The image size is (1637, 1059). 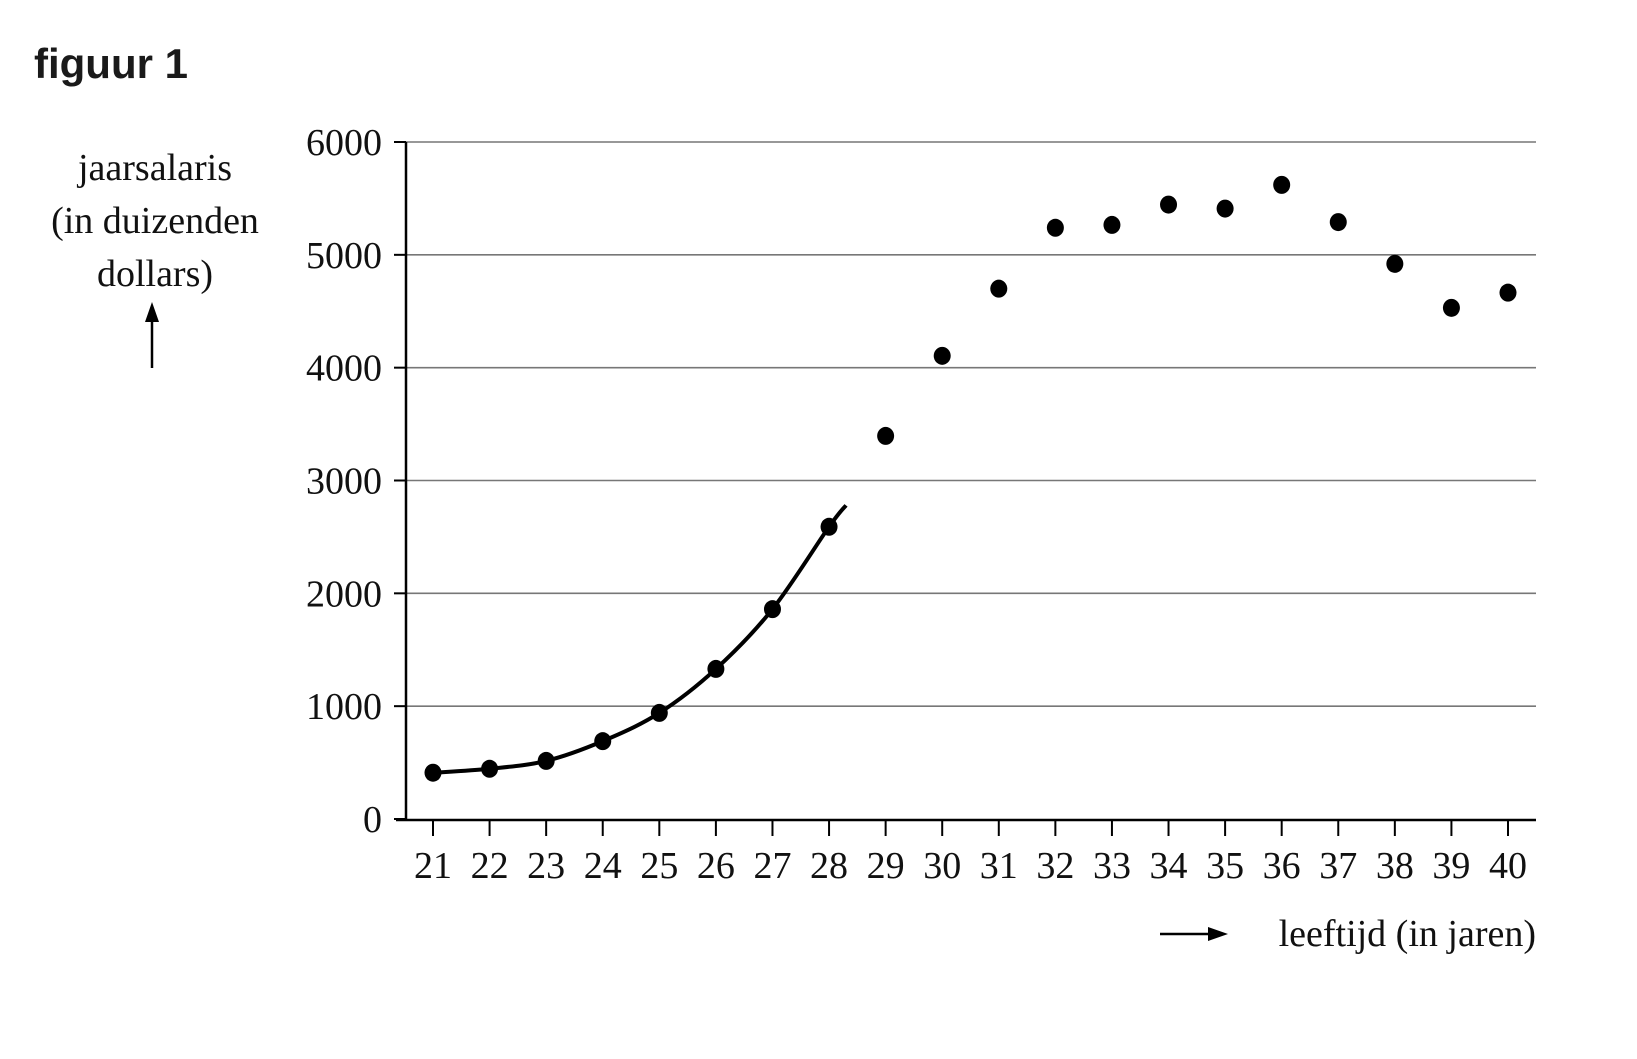 What do you see at coordinates (152, 335) in the screenshot?
I see `y-axis-arrow-icon` at bounding box center [152, 335].